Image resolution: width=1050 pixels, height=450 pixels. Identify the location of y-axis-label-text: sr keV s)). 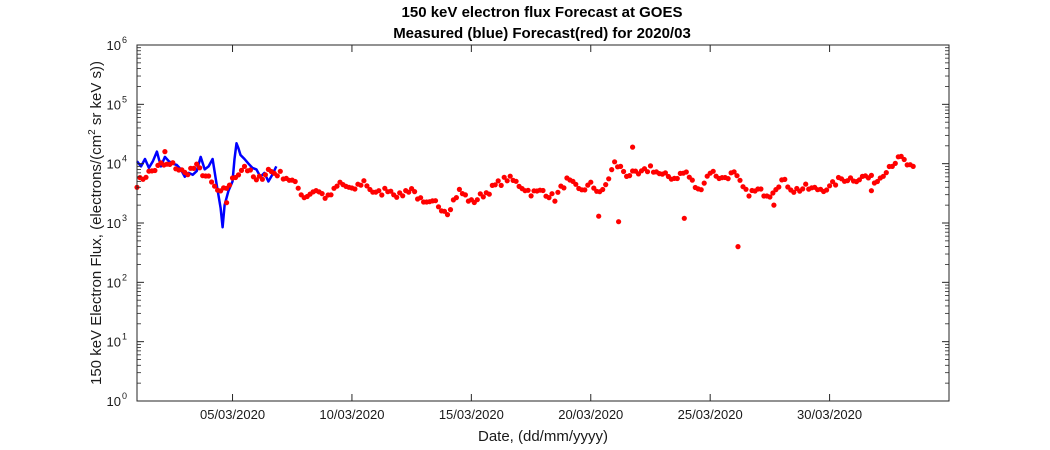
(96, 95).